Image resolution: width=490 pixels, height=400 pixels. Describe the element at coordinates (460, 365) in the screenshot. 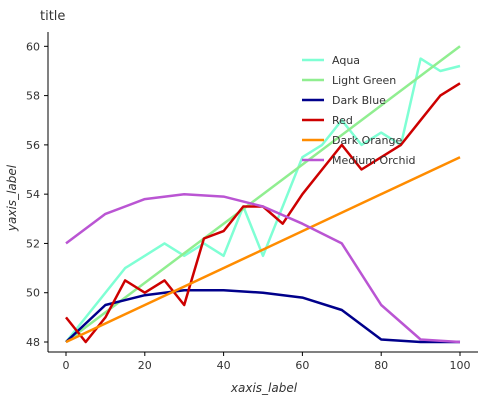

I see `x-tick-label: 100` at that location.